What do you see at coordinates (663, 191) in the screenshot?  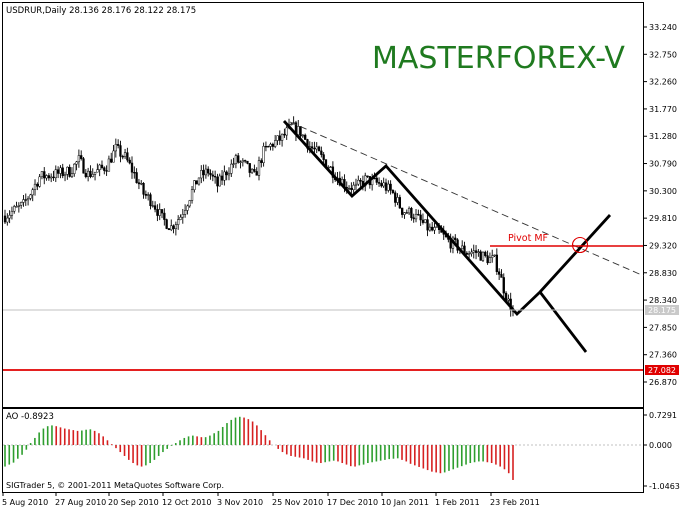 I see `y-tick-label: 30.300` at bounding box center [663, 191].